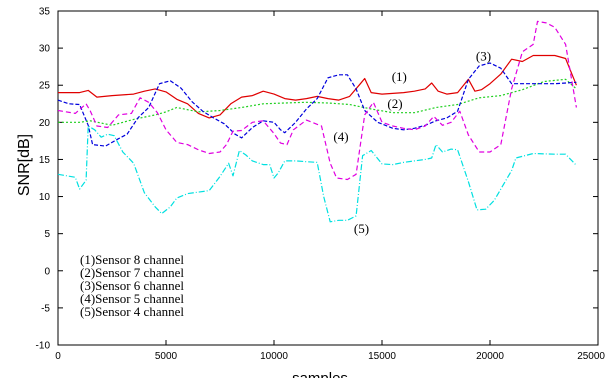 This screenshot has height=378, width=608. I want to click on x-axis-label: samples, so click(320, 374).